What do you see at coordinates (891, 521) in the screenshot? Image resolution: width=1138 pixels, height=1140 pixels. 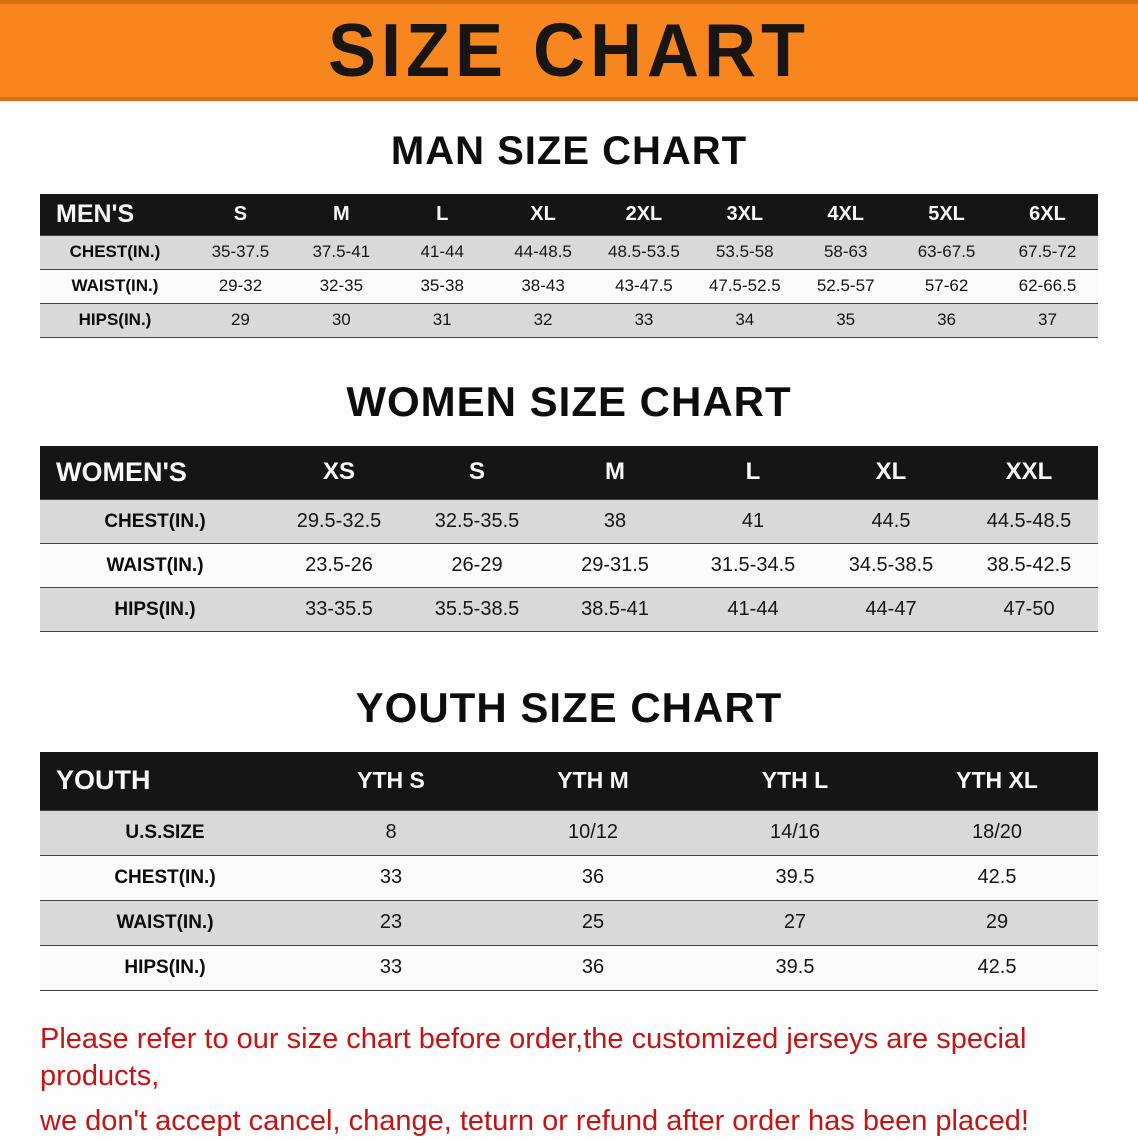 I see `size-value-cell: 44.5` at bounding box center [891, 521].